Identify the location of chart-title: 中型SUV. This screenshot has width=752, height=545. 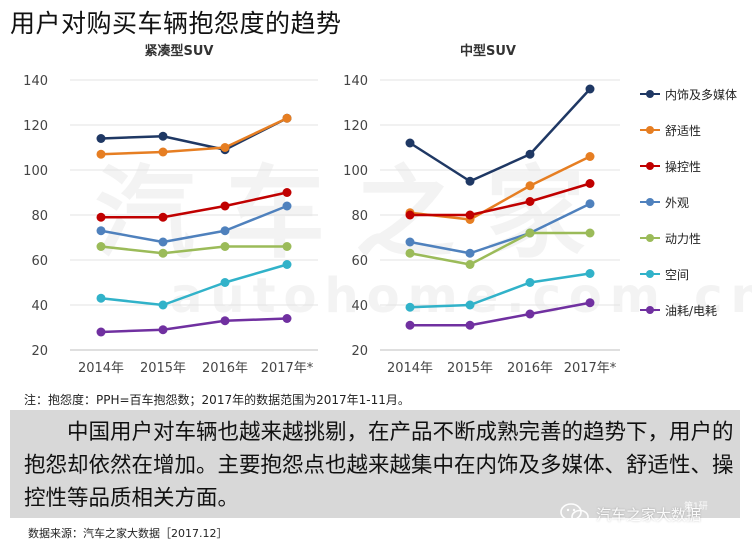
(488, 51).